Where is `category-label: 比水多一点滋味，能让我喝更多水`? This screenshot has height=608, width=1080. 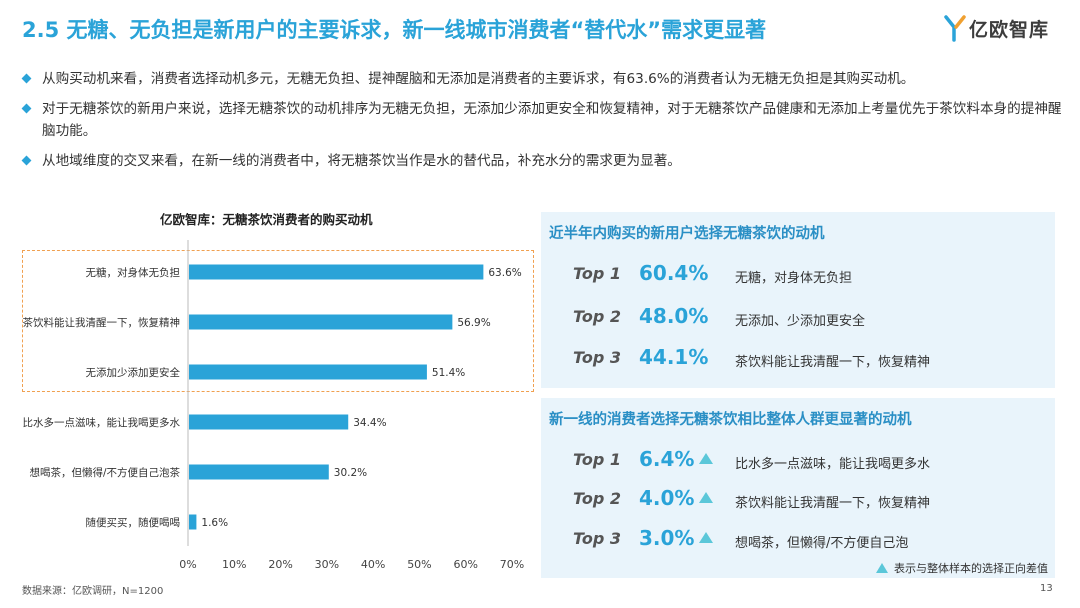 category-label: 比水多一点滋味，能让我喝更多水 is located at coordinates (102, 422).